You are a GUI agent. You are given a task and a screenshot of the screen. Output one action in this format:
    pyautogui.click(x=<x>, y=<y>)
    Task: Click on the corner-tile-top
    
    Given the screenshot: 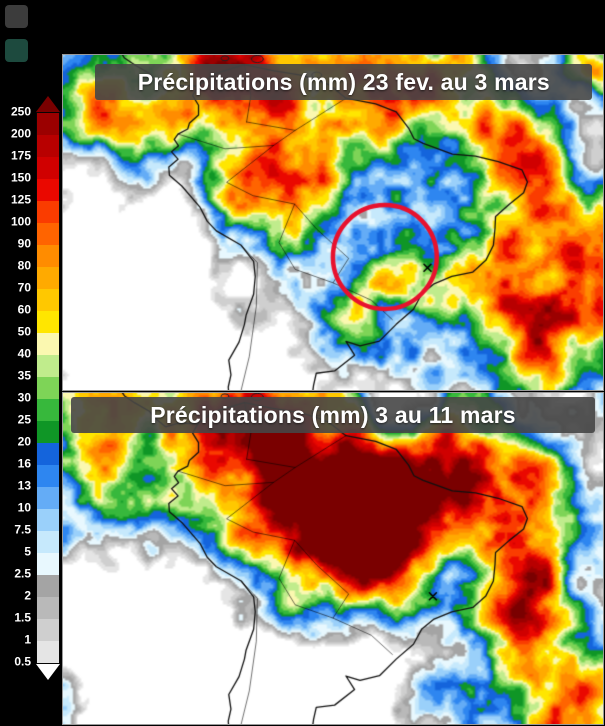 What is the action you would take?
    pyautogui.click(x=16, y=16)
    